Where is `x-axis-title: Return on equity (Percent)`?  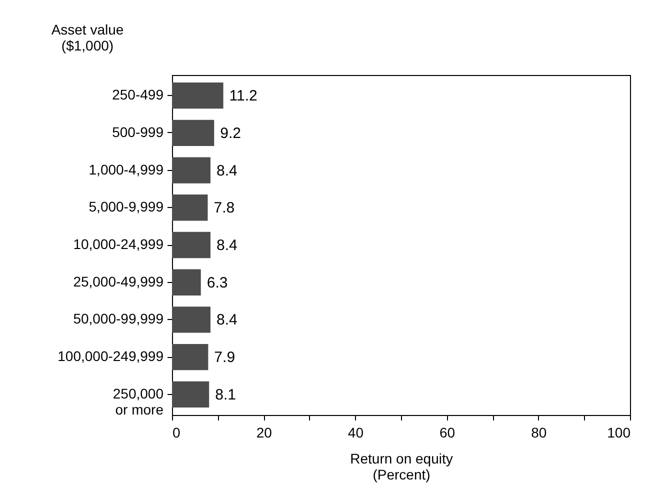
x-axis-title: Return on equity (Percent) is located at coordinates (401, 466).